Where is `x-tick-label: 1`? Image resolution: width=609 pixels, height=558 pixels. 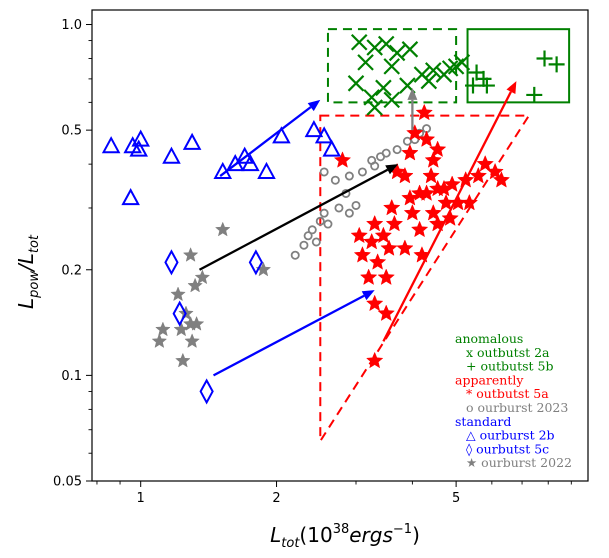 x-tick-label: 1 is located at coordinates (141, 498).